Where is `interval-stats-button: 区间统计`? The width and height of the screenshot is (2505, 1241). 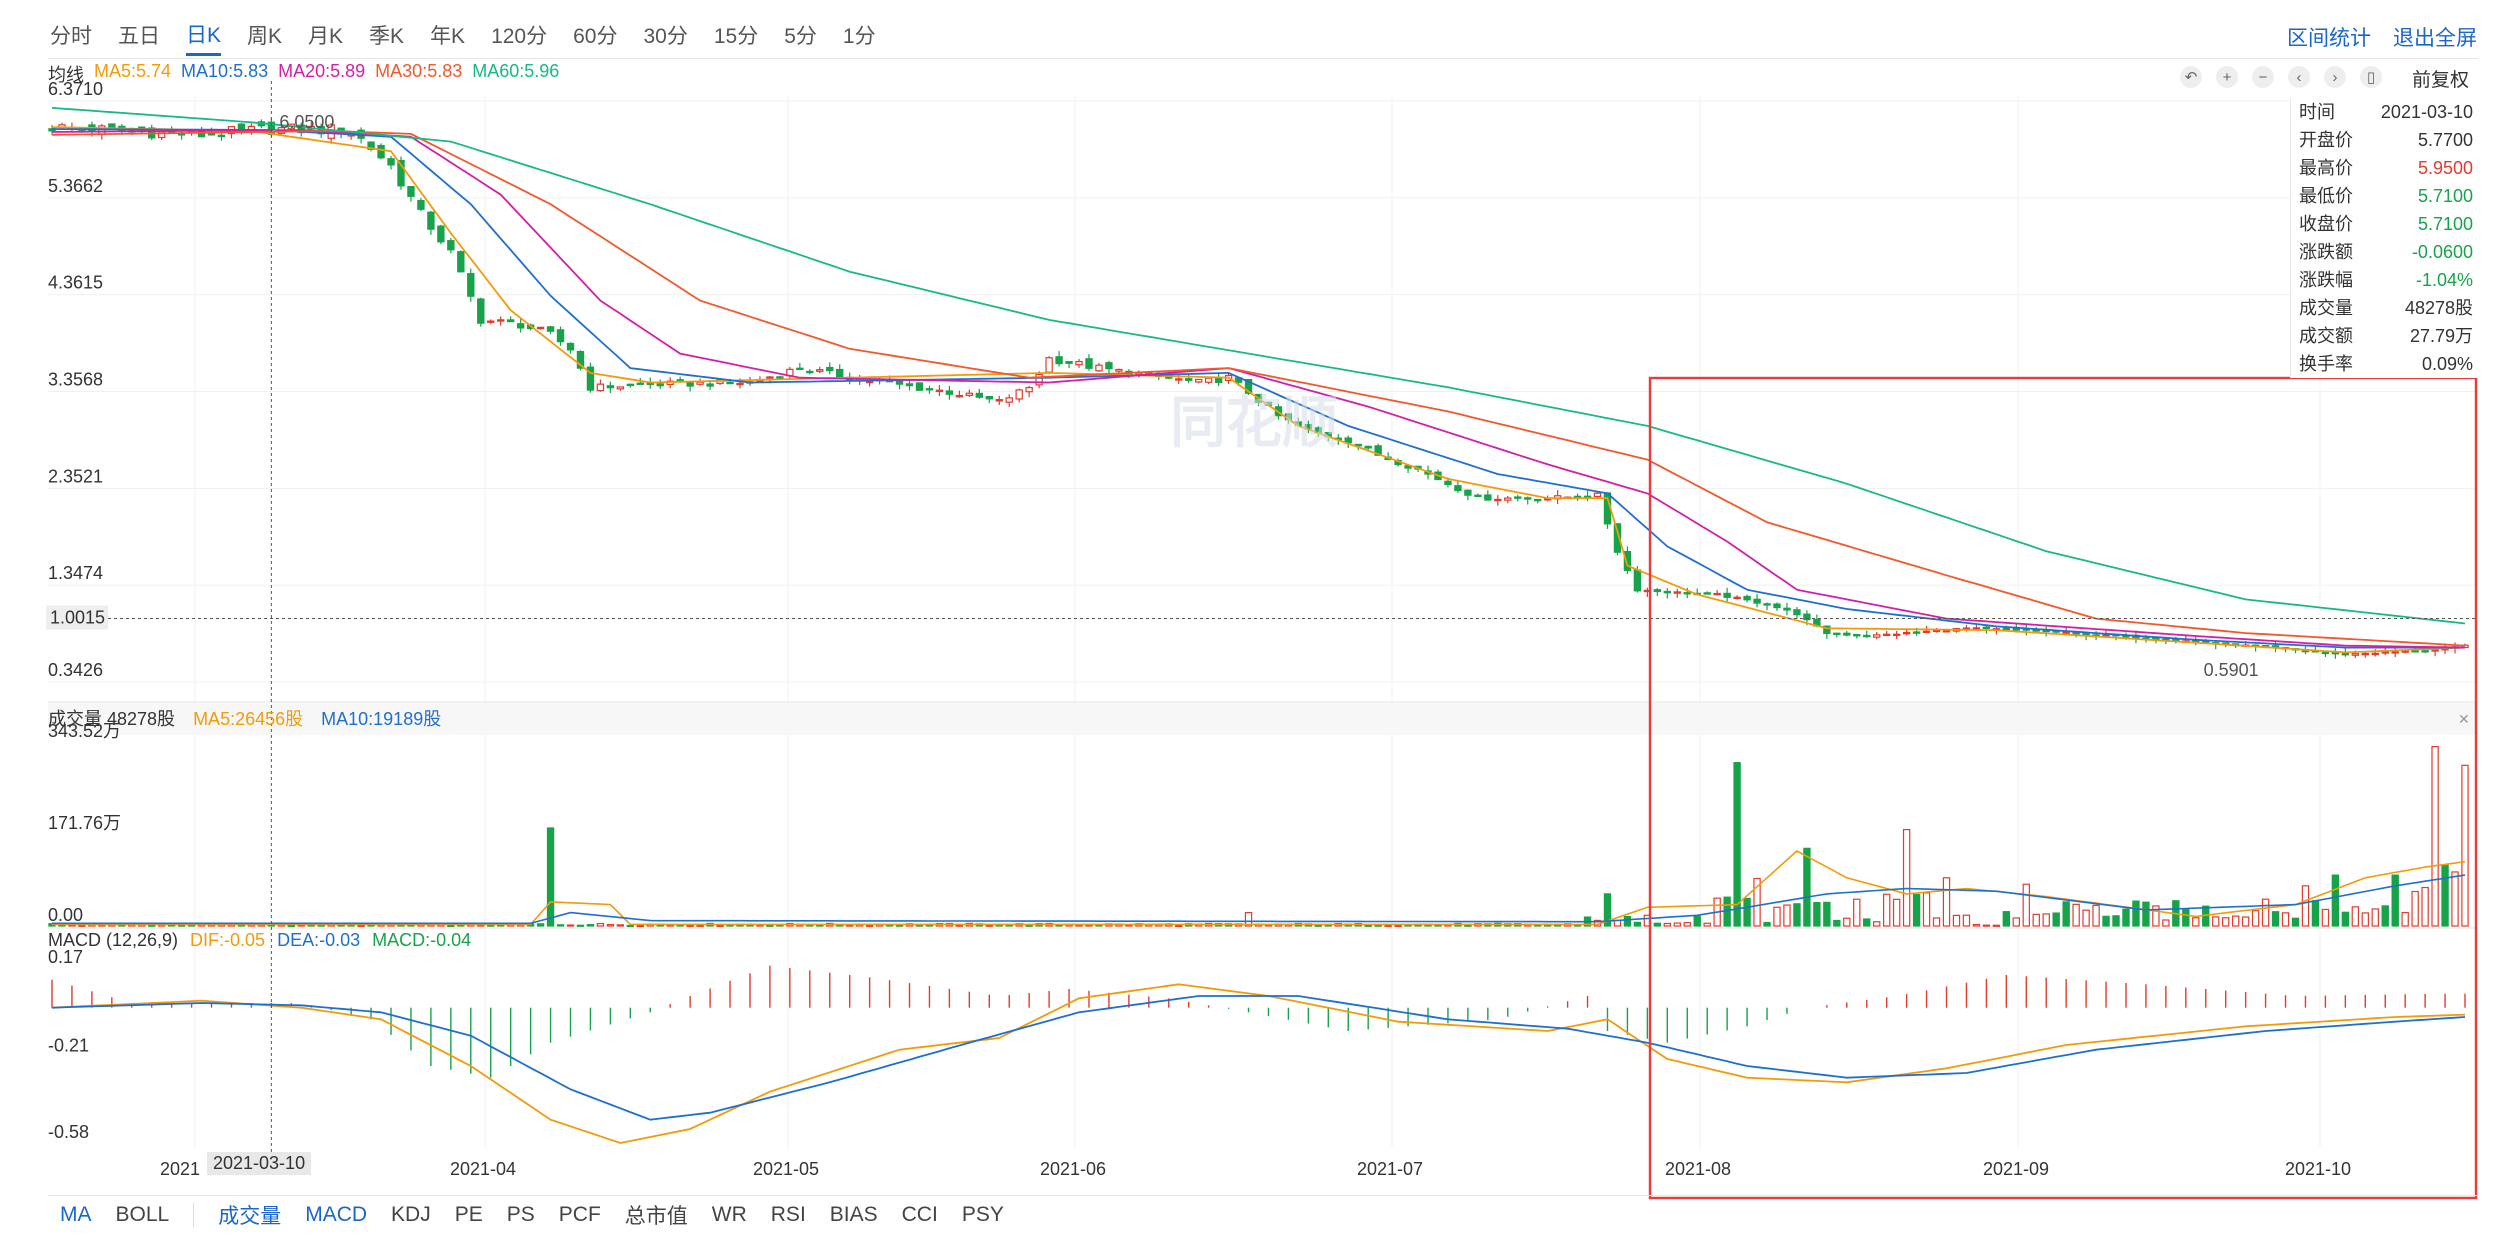 interval-stats-button: 区间统计 is located at coordinates (2329, 38).